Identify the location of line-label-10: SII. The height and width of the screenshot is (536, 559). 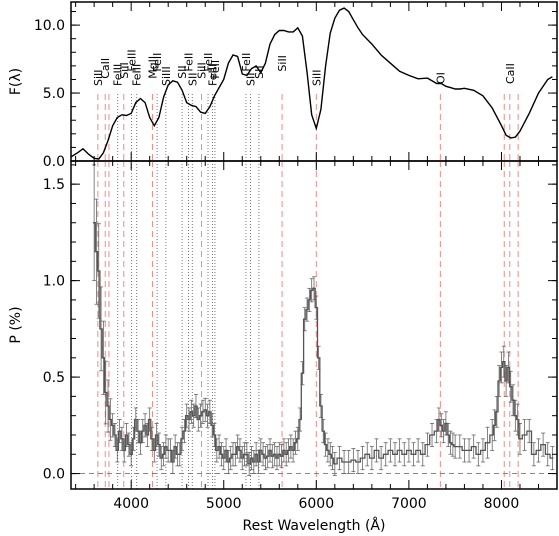
(182, 71).